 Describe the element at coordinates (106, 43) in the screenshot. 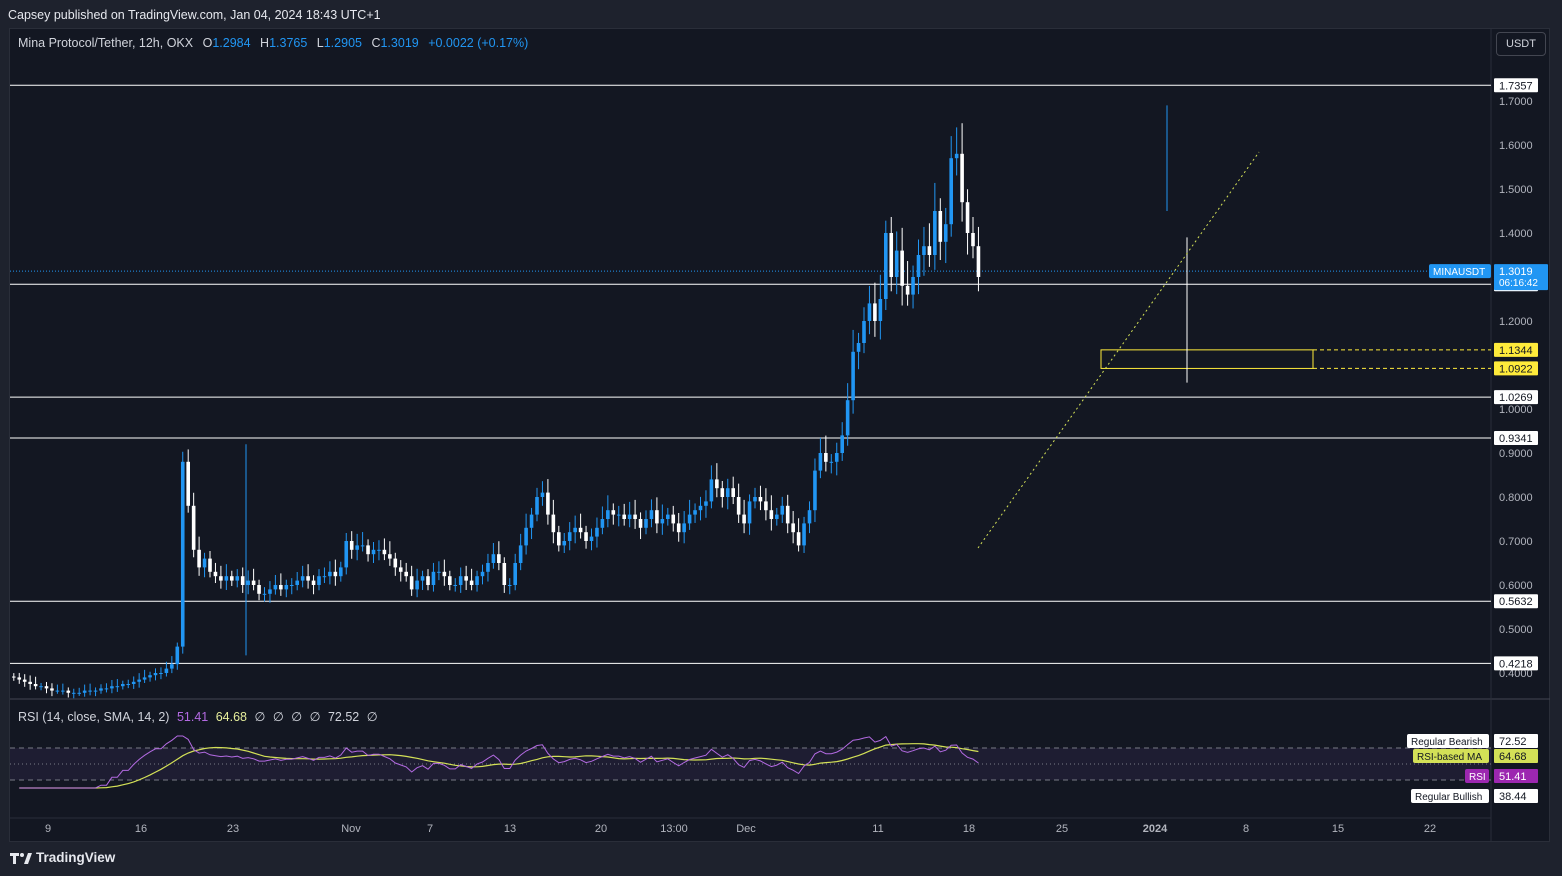

I see `symbol-title: Mina Protocol/Tether, 12h, OKX` at that location.